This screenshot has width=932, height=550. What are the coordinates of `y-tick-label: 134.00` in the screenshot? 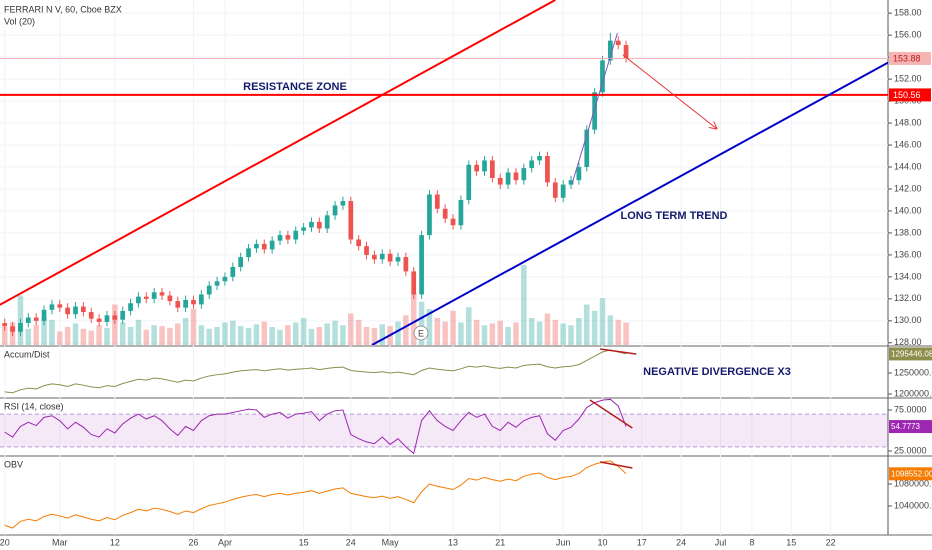 It's located at (908, 276).